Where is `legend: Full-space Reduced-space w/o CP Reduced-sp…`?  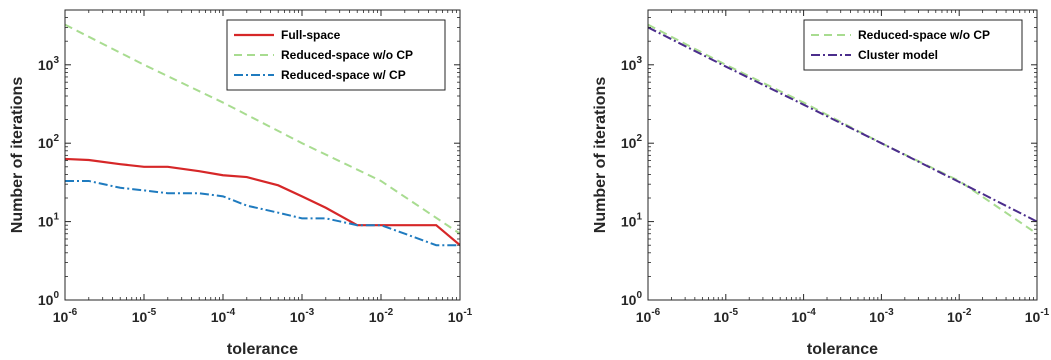 legend: Full-space Reduced-space w/o CP Reduced-sp… is located at coordinates (336, 55).